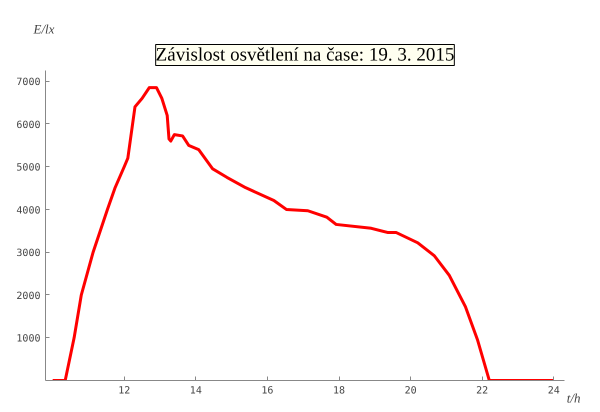 This screenshot has width=600, height=412. Describe the element at coordinates (410, 391) in the screenshot. I see `x-tick-label: 20` at that location.